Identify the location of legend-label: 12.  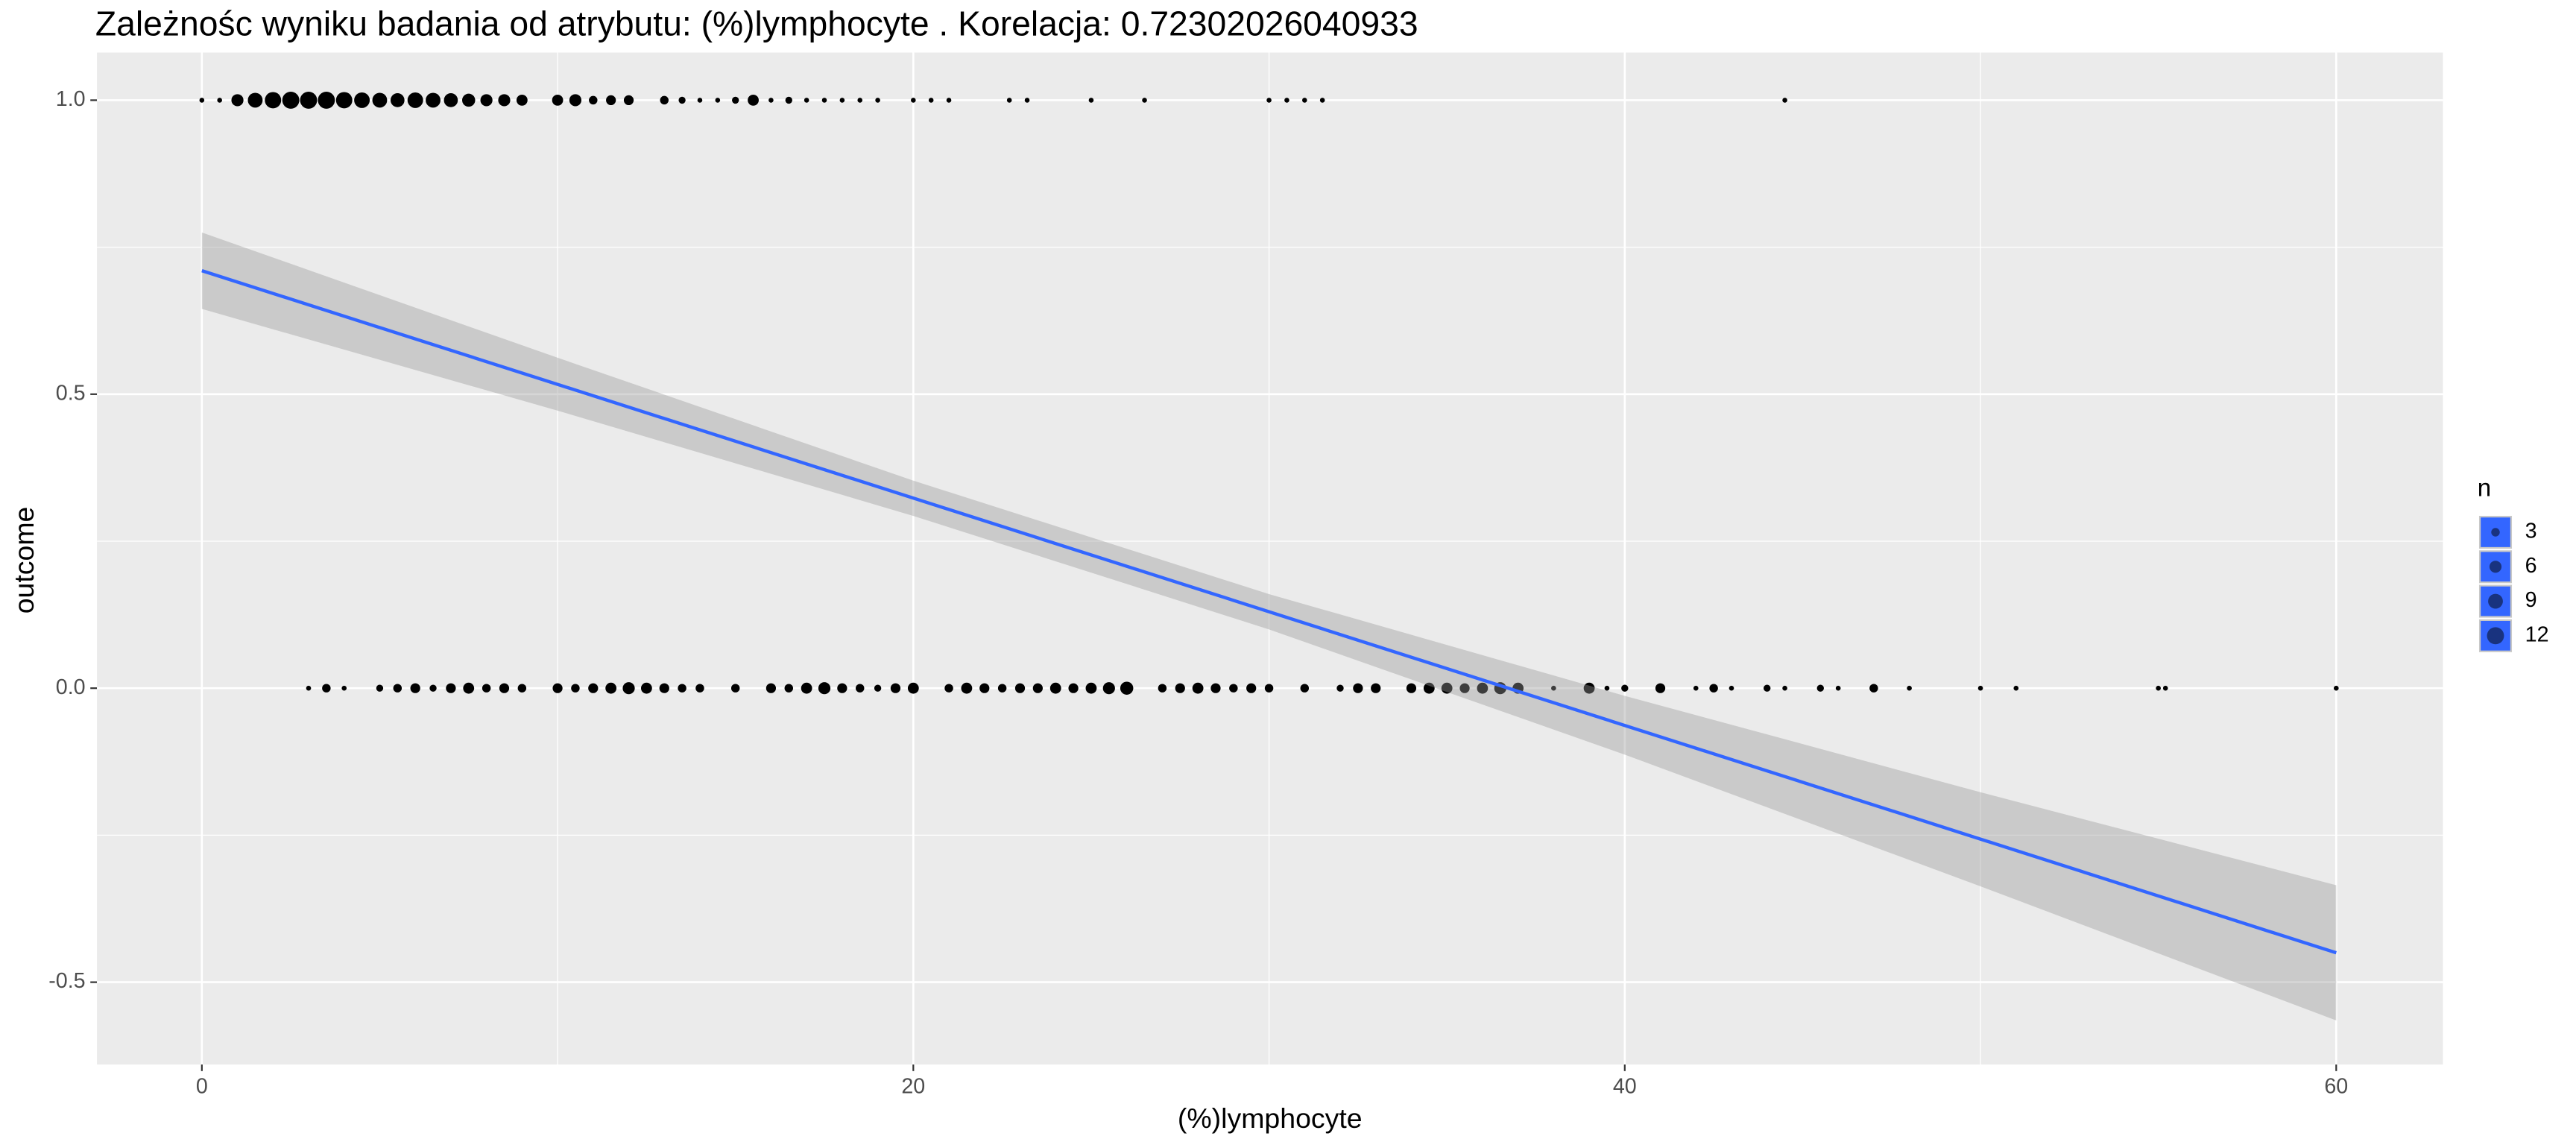
(2537, 634).